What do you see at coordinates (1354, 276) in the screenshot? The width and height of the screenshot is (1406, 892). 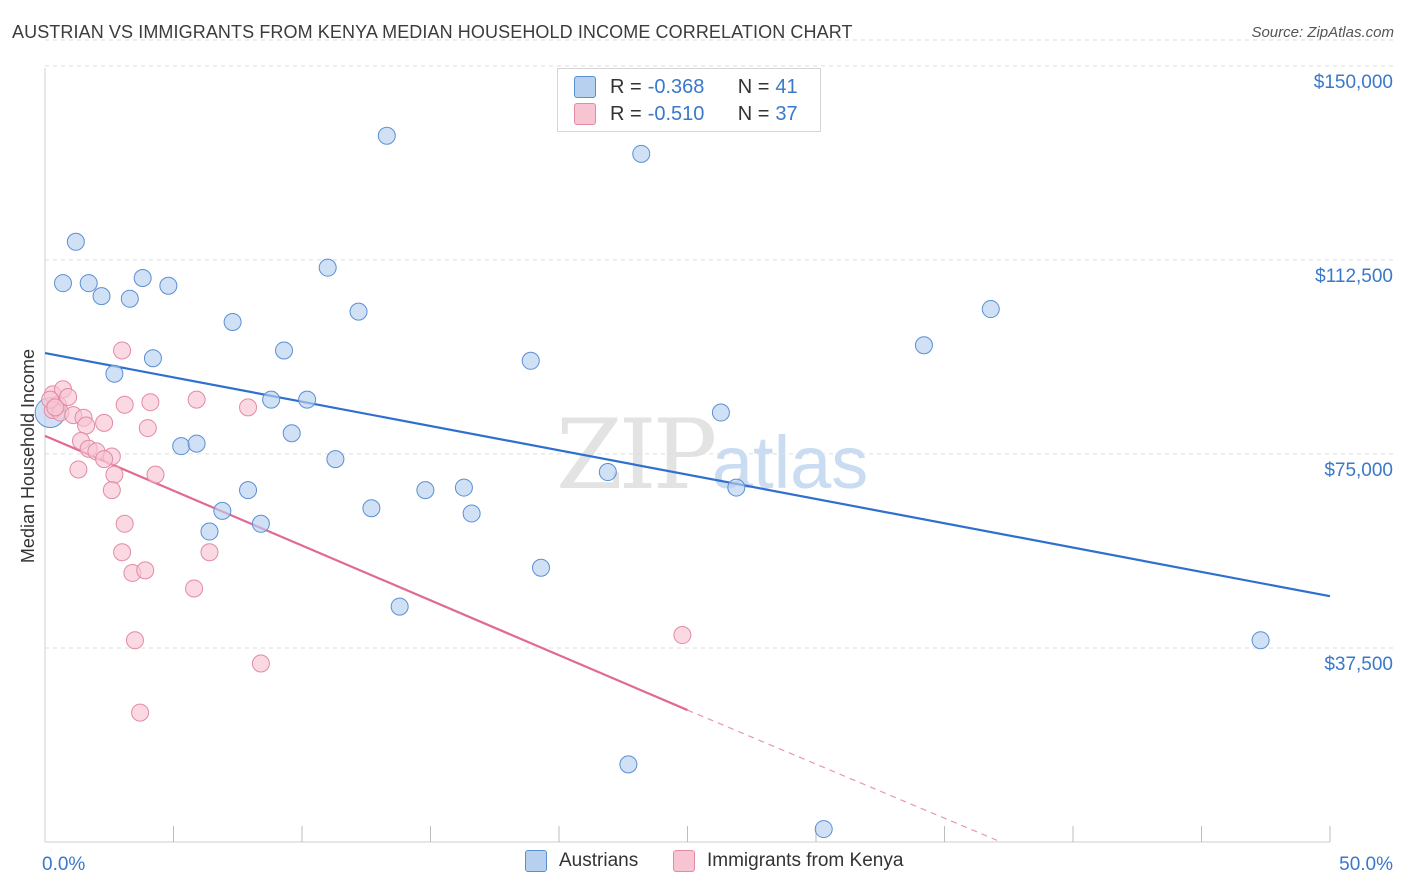 I see `y-tick-label: $112,500` at bounding box center [1354, 276].